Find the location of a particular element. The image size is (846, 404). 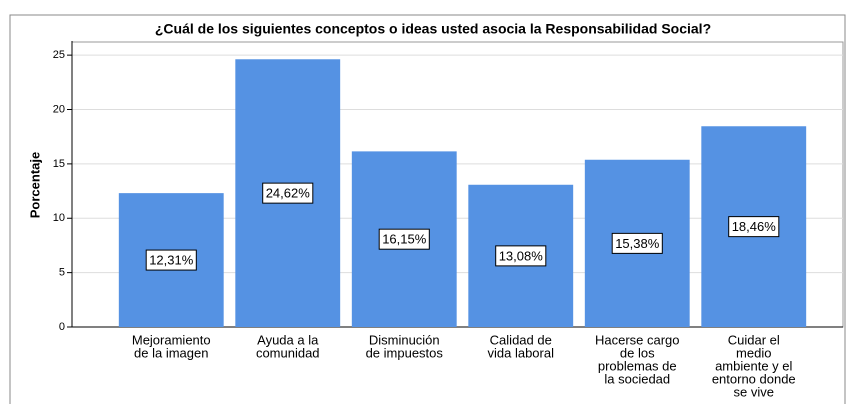

value-label: 13,08% is located at coordinates (521, 255).